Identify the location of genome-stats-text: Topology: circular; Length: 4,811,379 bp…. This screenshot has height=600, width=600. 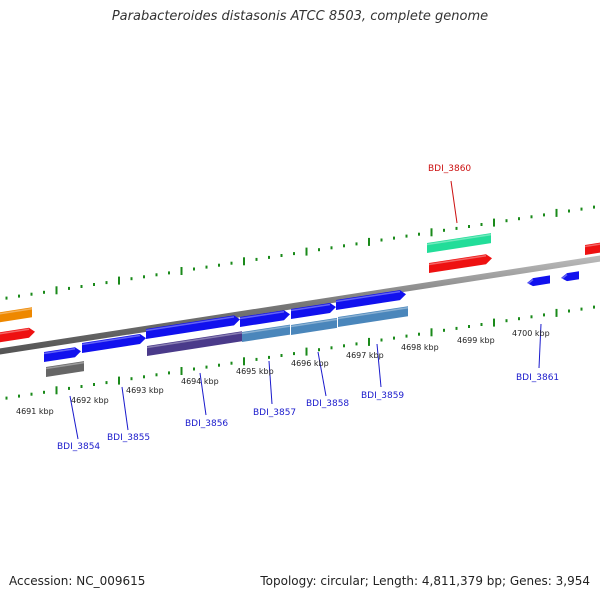
(425, 581).